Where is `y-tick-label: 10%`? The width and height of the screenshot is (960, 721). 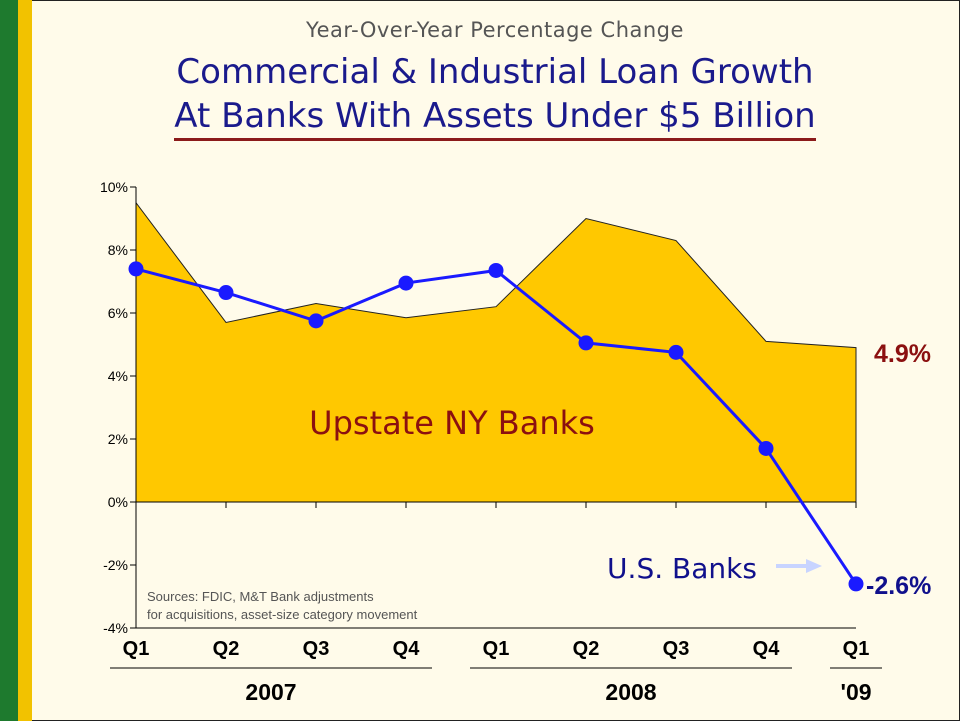
y-tick-label: 10% is located at coordinates (114, 187).